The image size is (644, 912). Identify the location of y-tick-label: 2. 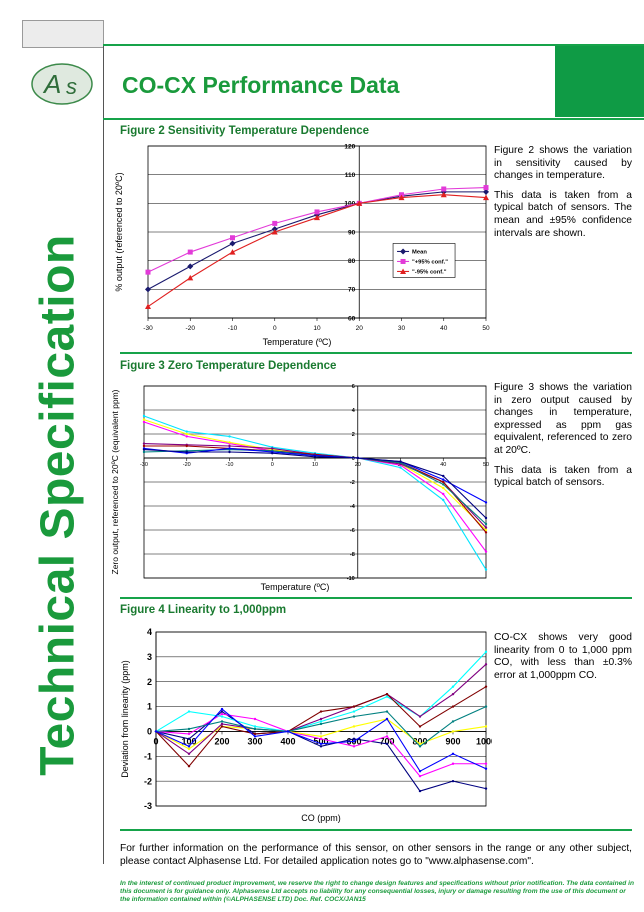
(149, 682).